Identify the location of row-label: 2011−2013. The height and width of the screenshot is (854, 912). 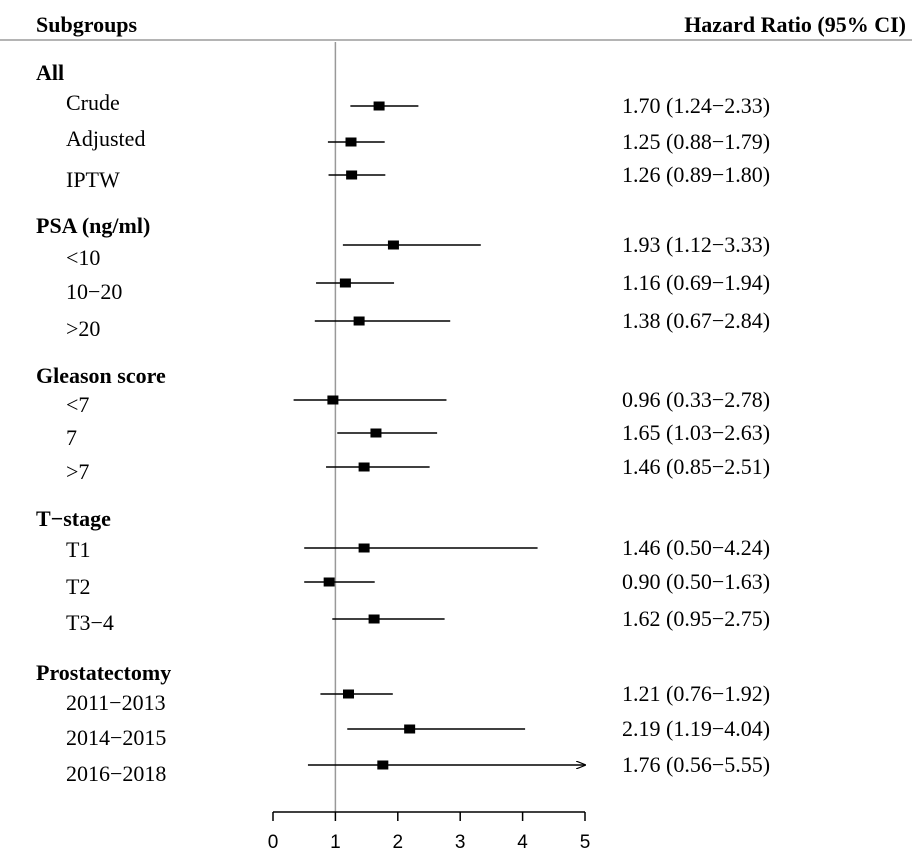
(116, 702).